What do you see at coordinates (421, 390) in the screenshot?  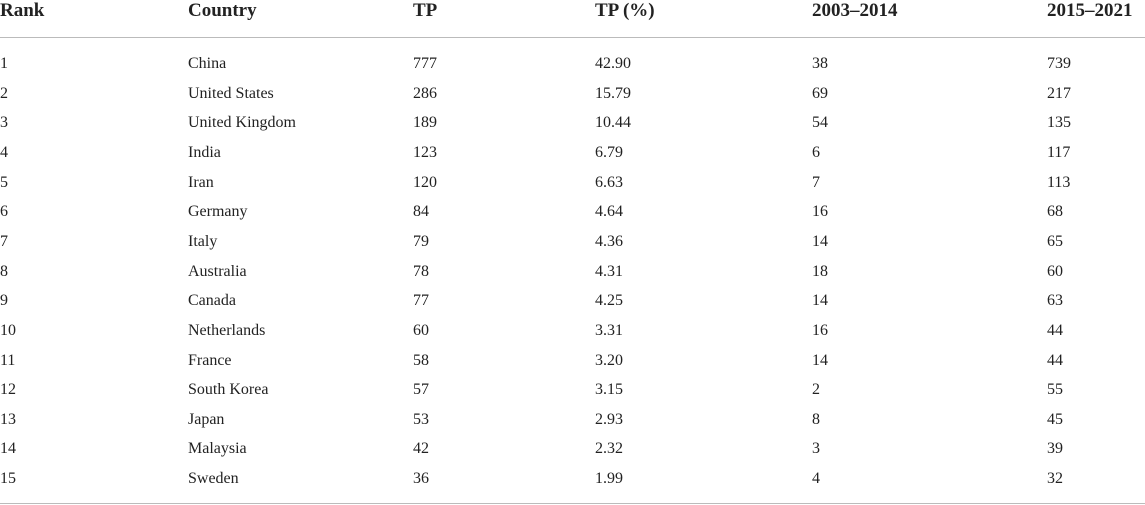 I see `tp-cell: 57` at bounding box center [421, 390].